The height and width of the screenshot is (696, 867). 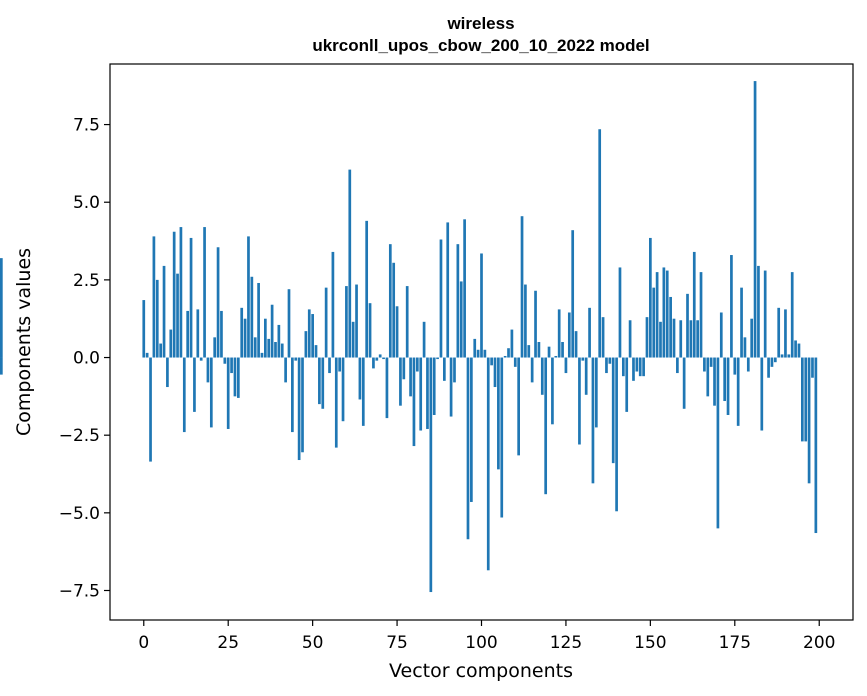 I want to click on y-tick-label: 0.0, so click(x=86, y=359).